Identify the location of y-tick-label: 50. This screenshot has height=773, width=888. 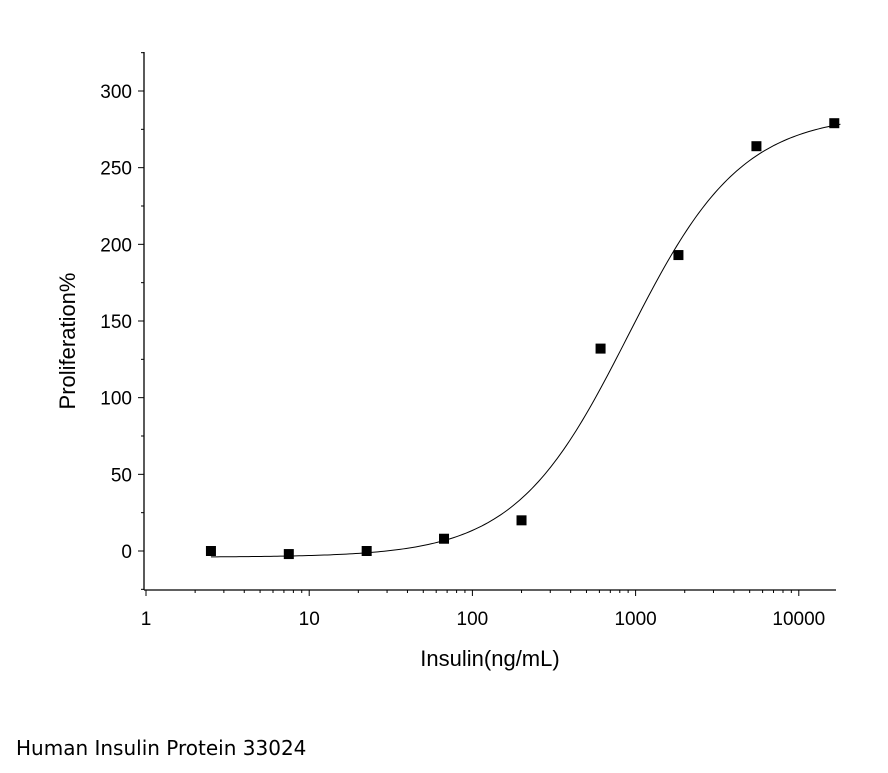
(121, 475).